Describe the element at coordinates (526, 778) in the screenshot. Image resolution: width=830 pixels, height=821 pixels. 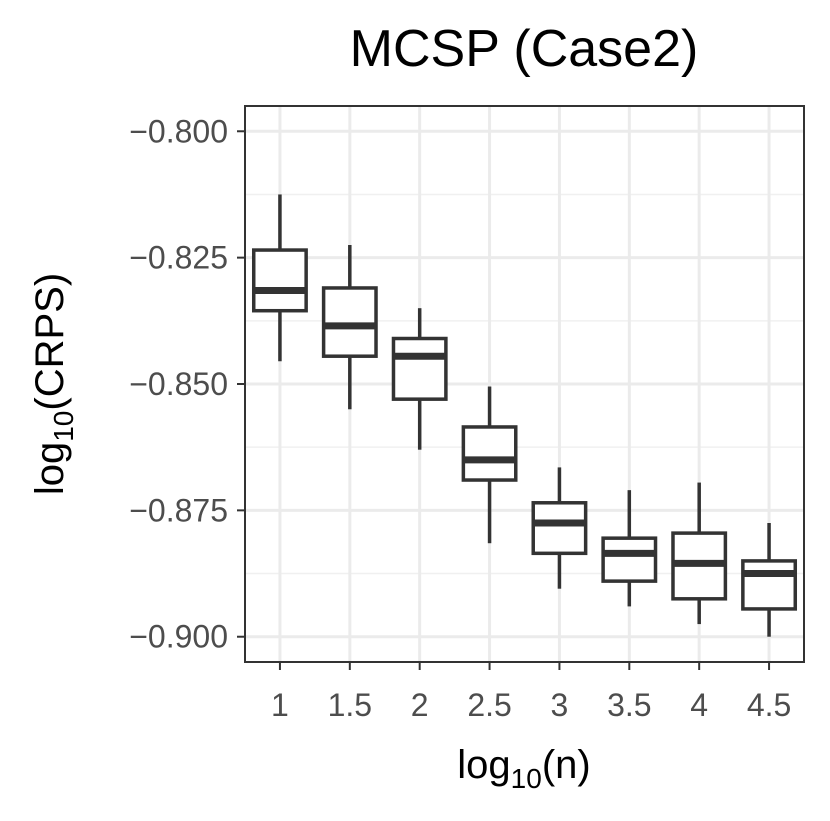
I see `x-axis-title-subscript: 10` at that location.